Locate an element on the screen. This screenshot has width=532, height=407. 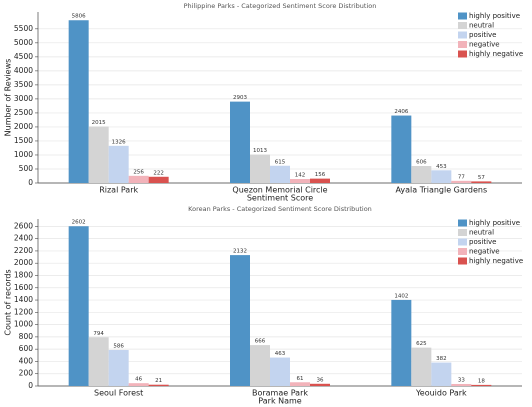
y-tick-label: 400 is located at coordinates (26, 360).